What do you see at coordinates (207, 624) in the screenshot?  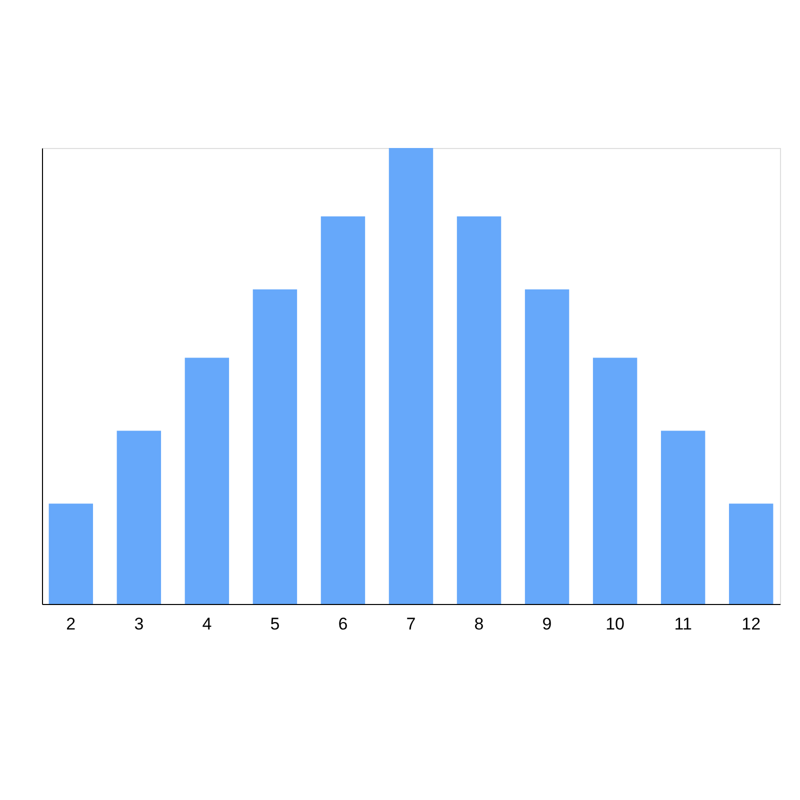 I see `x-tick-label: 4` at bounding box center [207, 624].